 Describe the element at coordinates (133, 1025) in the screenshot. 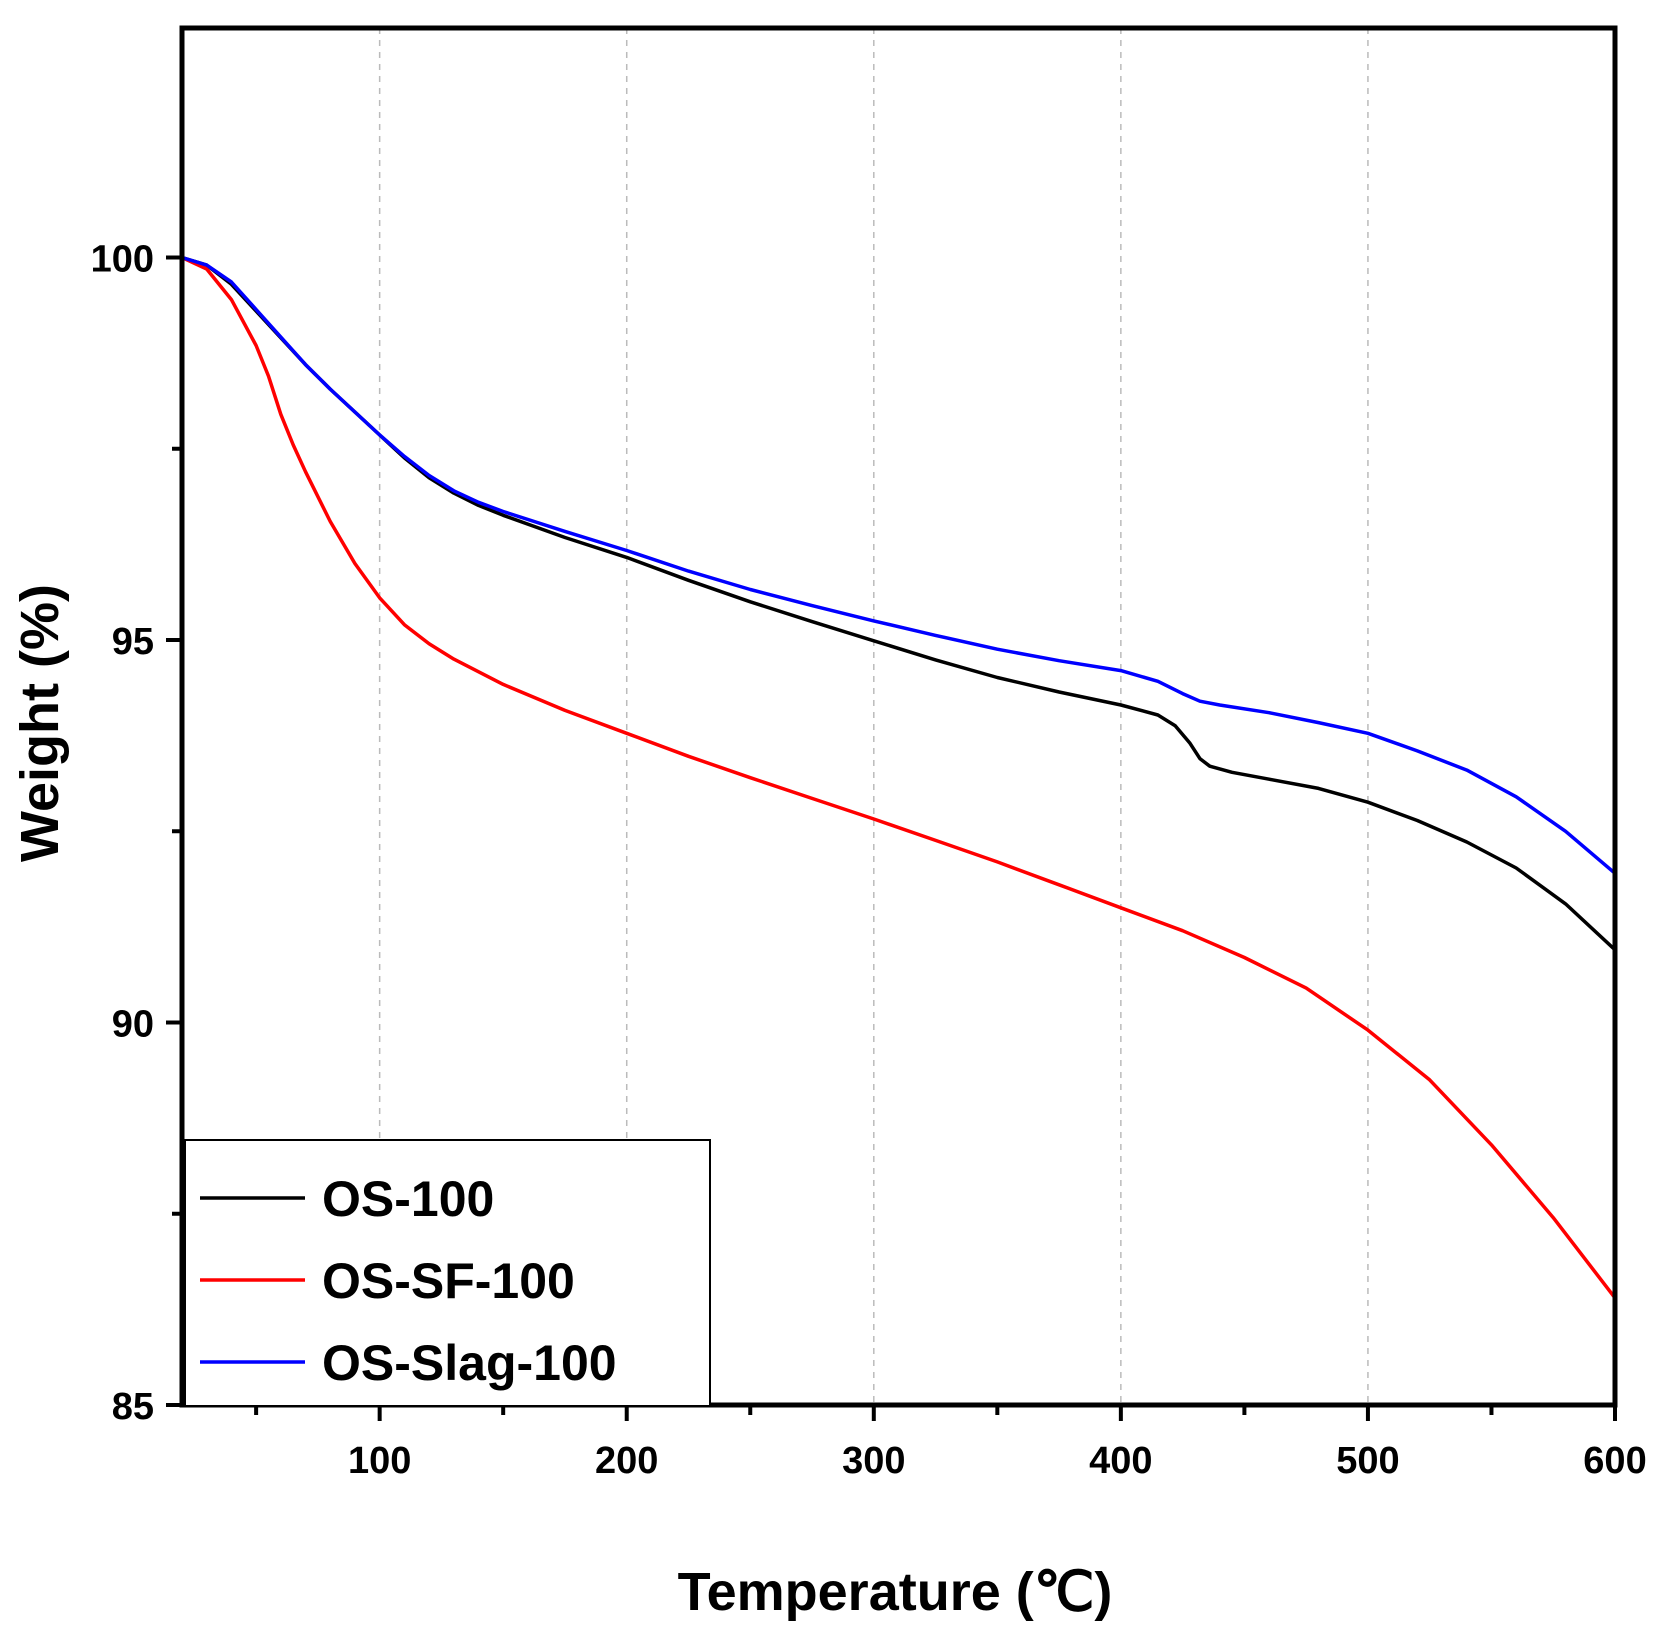

I see `y-tick-label-90: 90` at that location.